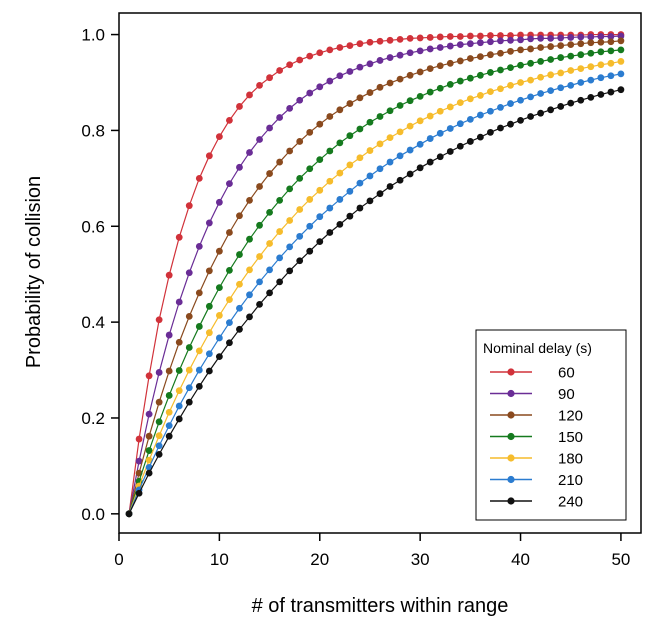 This screenshot has width=654, height=625. I want to click on legend-title: Nominal delay (s), so click(537, 348).